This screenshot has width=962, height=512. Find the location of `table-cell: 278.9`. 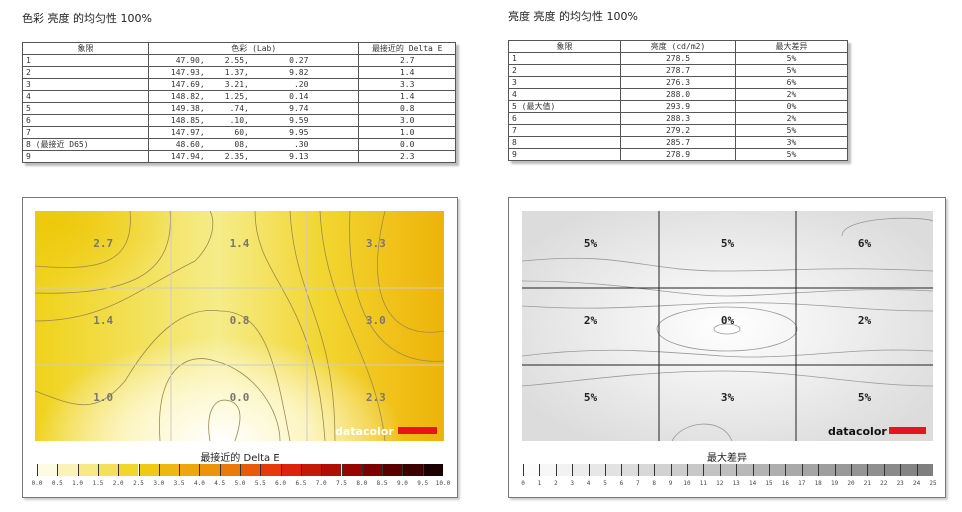

table-cell: 278.9 is located at coordinates (678, 154).